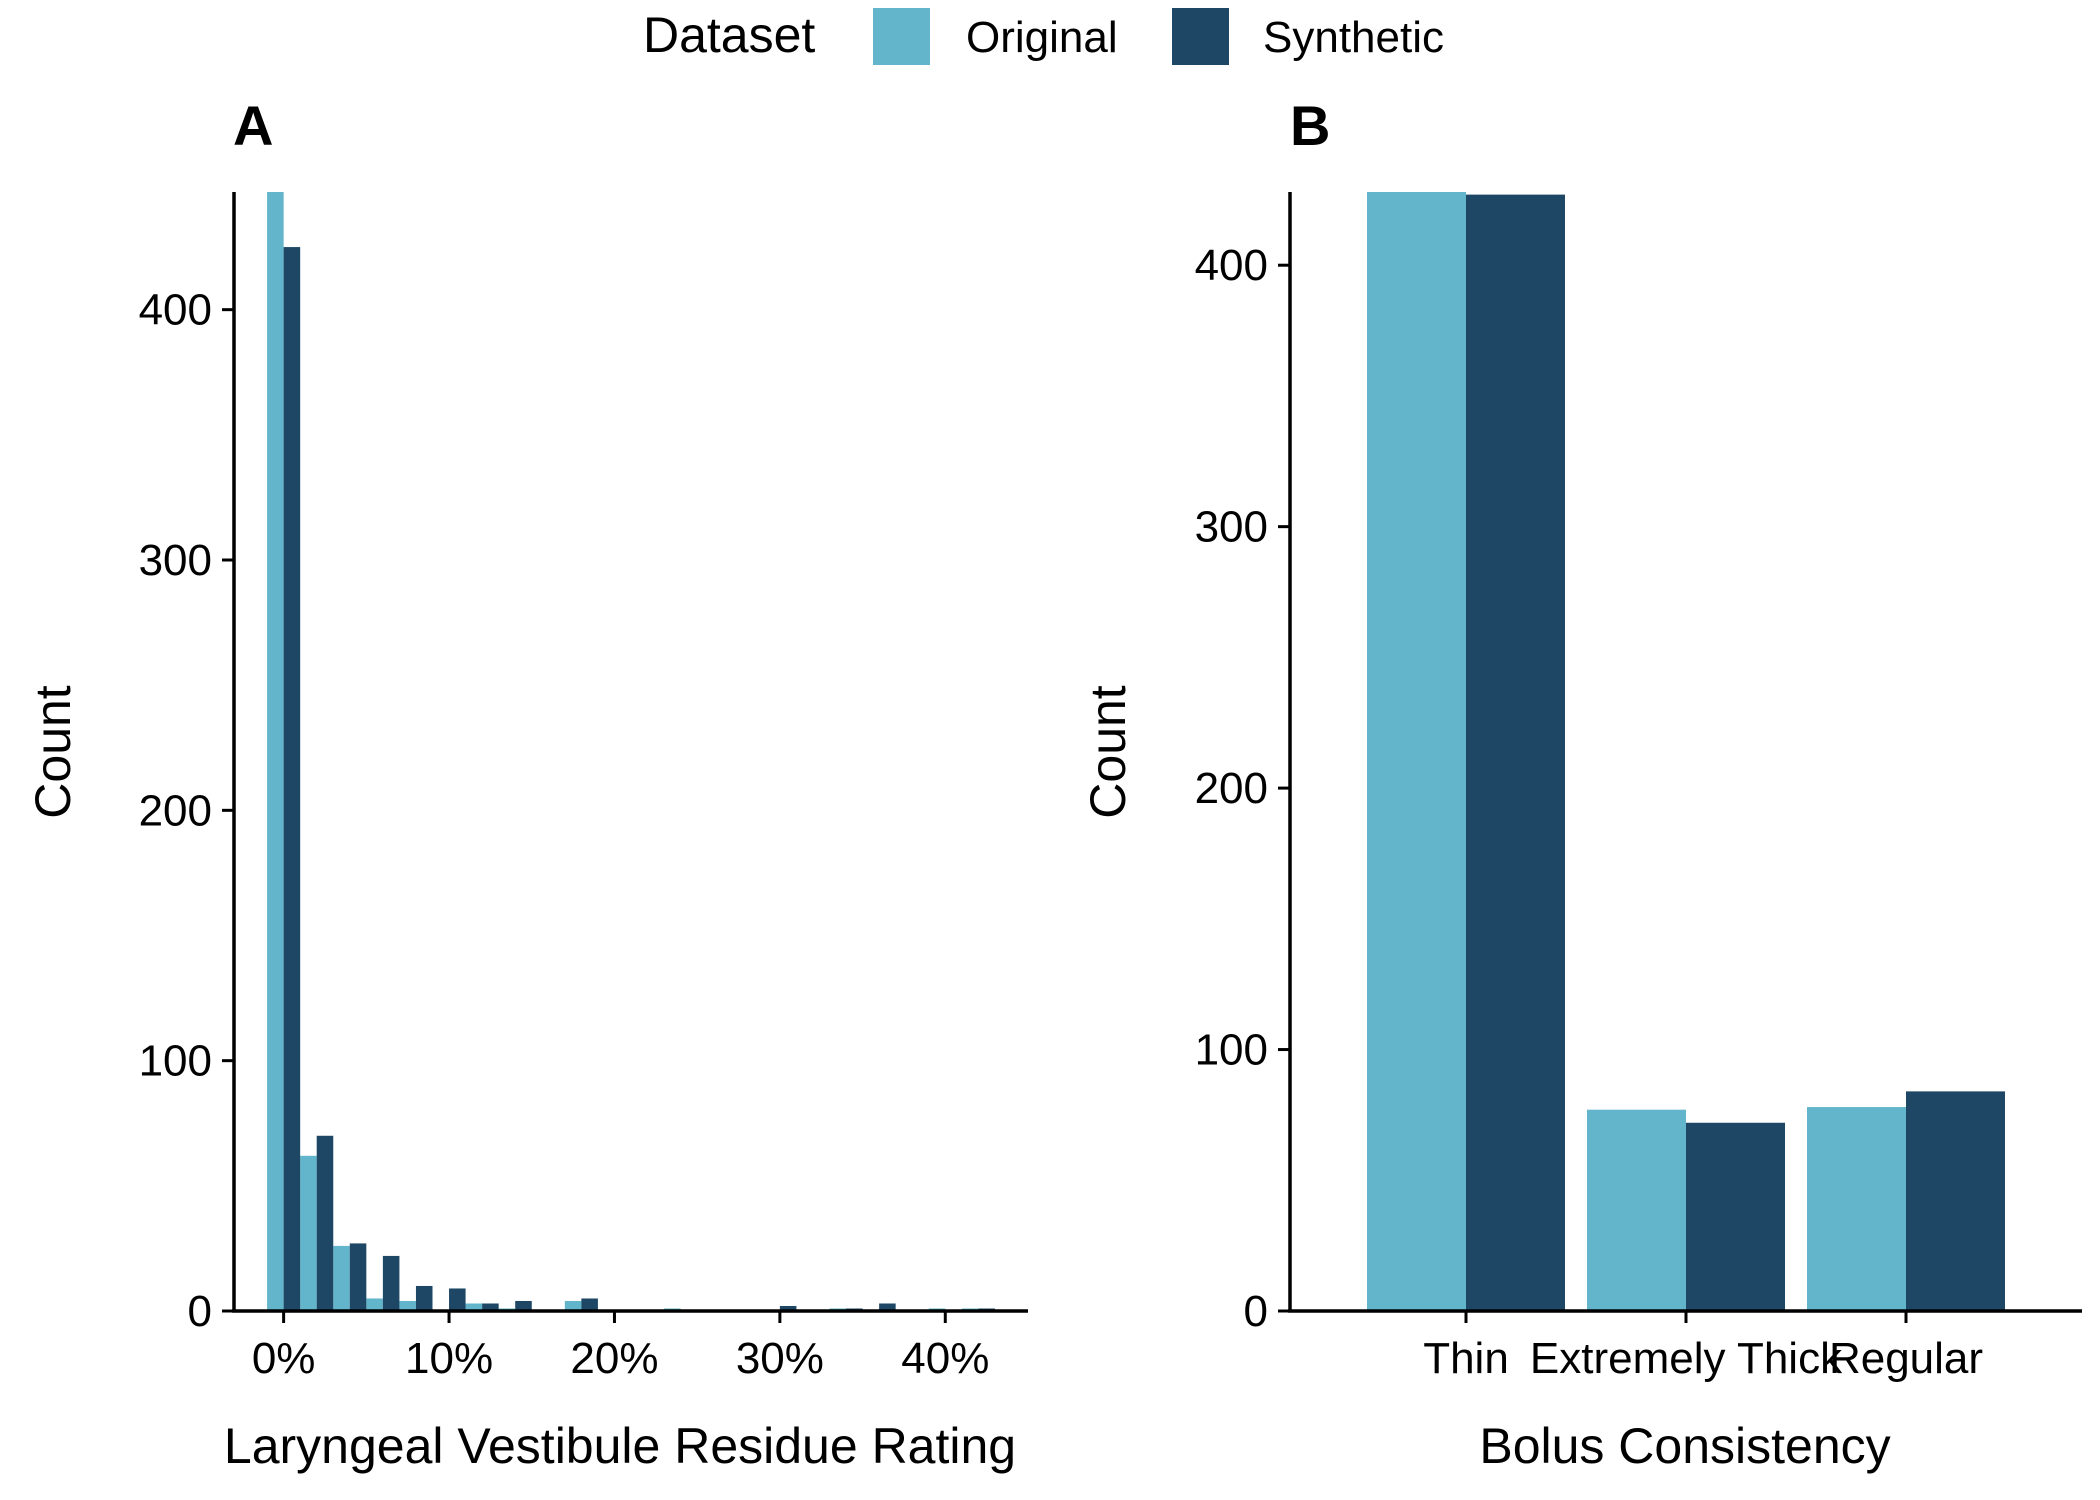 This screenshot has width=2100, height=1500. Describe the element at coordinates (1310, 125) in the screenshot. I see `panel-label-b: B` at that location.